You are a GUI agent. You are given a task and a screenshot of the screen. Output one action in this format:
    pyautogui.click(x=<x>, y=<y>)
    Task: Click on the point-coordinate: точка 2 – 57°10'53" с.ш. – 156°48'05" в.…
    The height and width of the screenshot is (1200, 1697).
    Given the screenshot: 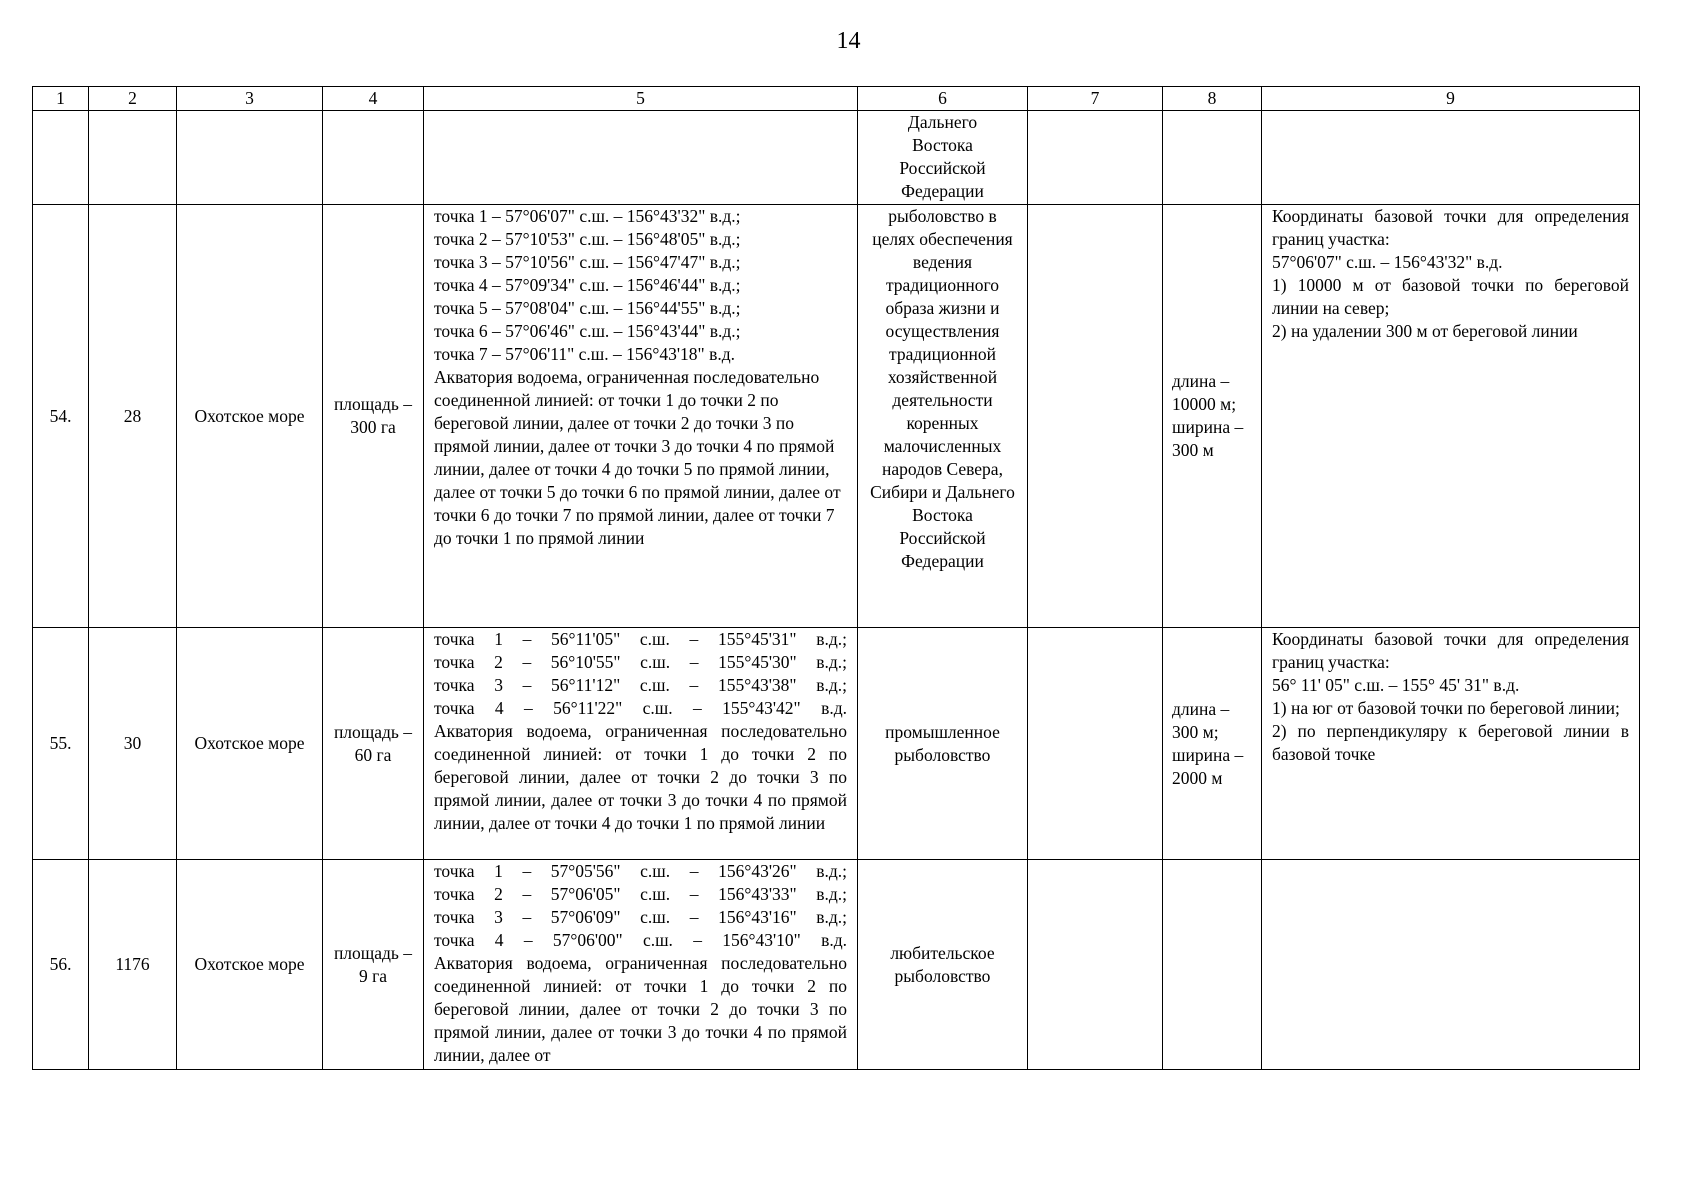 What is the action you would take?
    pyautogui.click(x=587, y=239)
    